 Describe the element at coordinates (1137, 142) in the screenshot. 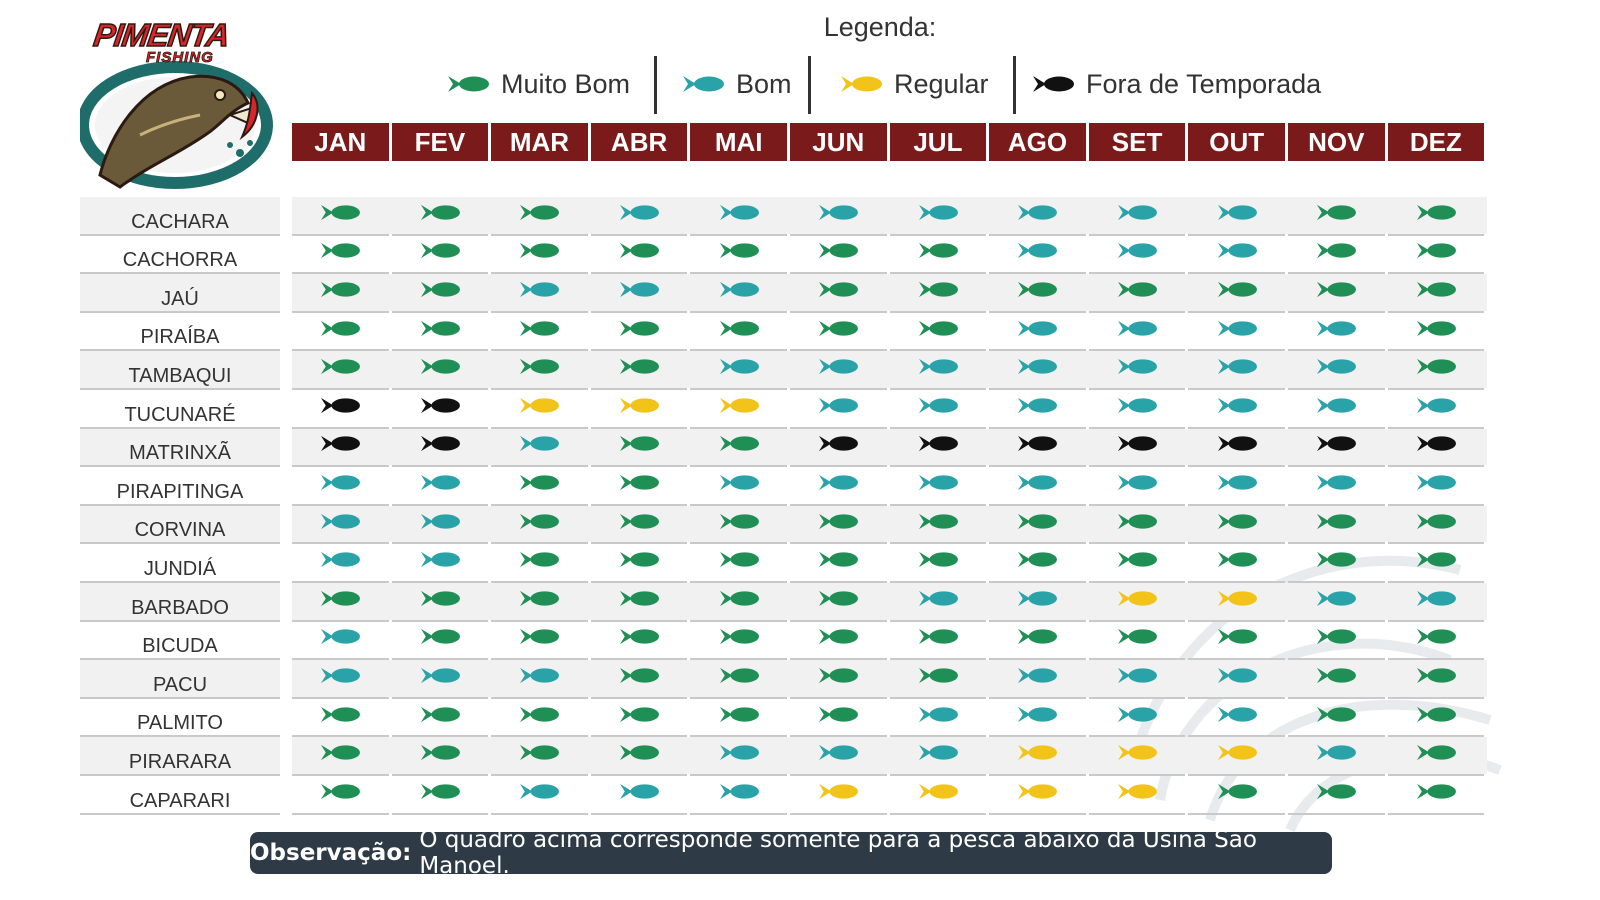

I see `month-header: SET` at that location.